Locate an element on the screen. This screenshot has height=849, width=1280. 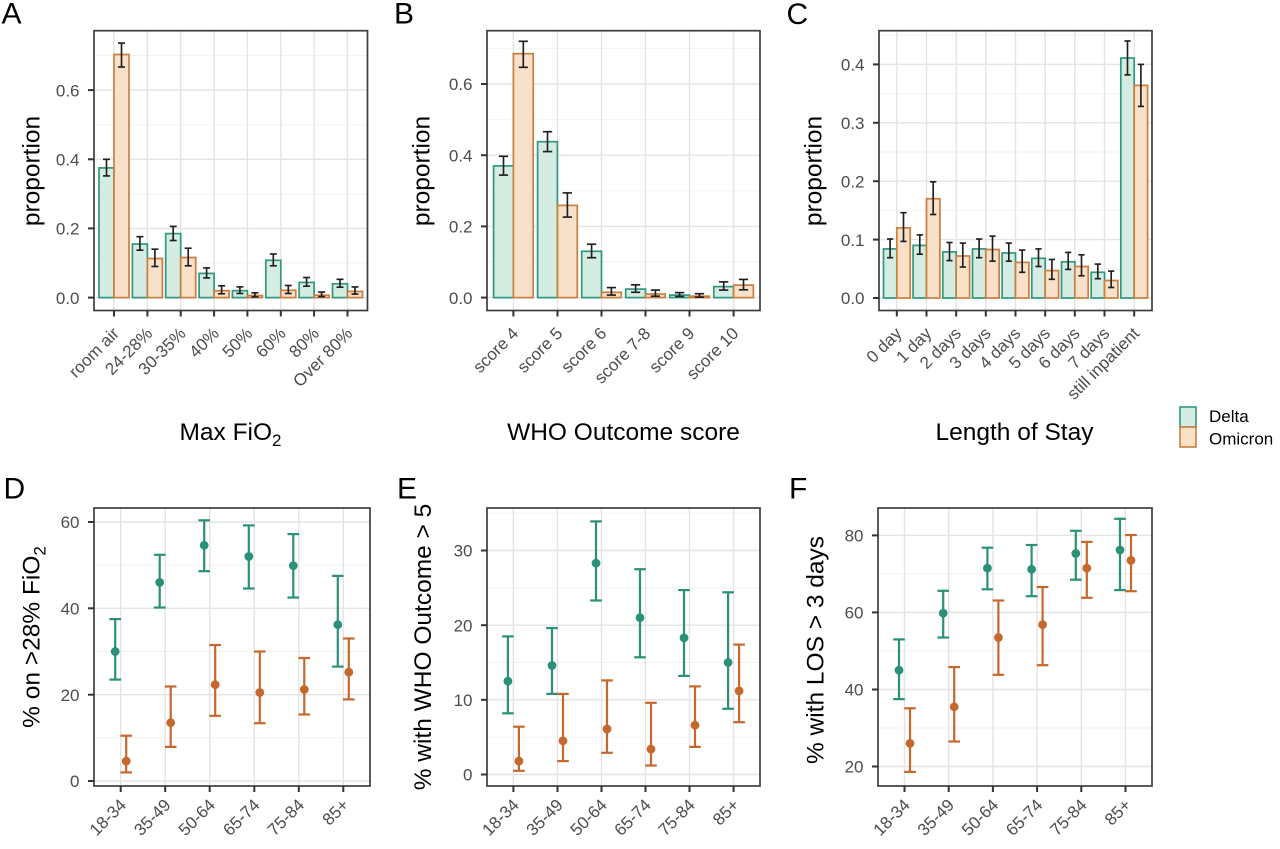
svg-text: 0.1 is located at coordinates (853, 240).